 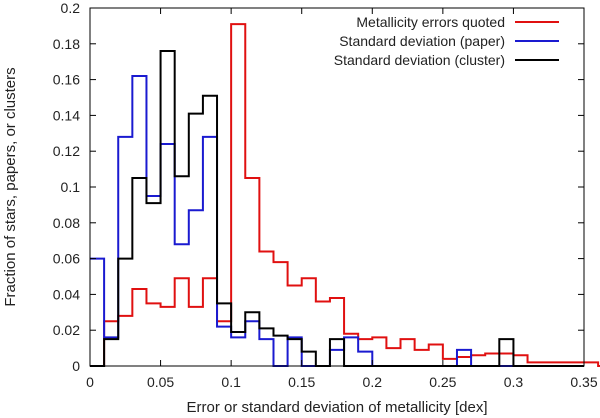 What do you see at coordinates (514, 382) in the screenshot?
I see `x-tick-label: 0.3` at bounding box center [514, 382].